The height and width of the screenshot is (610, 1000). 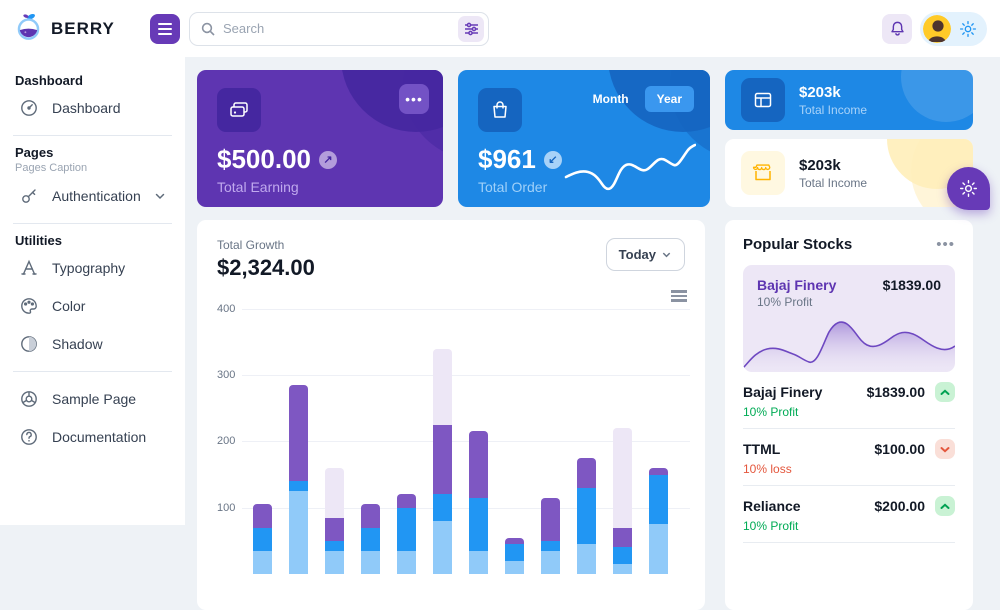 What do you see at coordinates (69, 306) in the screenshot?
I see `sidebar-item-label: Color` at bounding box center [69, 306].